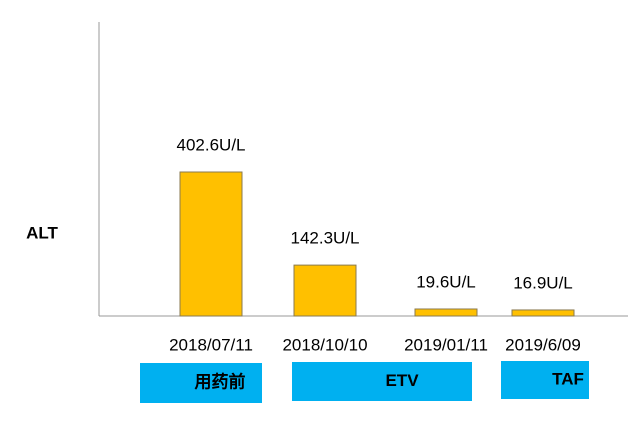  What do you see at coordinates (402, 380) in the screenshot?
I see `phase-label: ETV` at bounding box center [402, 380].